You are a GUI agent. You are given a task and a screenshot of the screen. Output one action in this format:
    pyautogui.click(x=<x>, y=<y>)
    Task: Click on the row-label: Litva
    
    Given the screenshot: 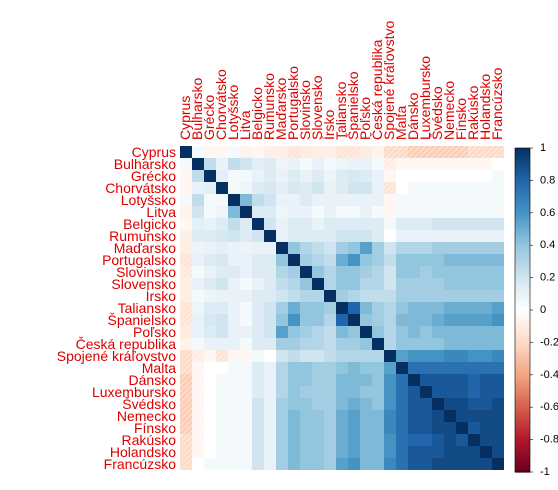 What is the action you would take?
    pyautogui.click(x=161, y=212)
    